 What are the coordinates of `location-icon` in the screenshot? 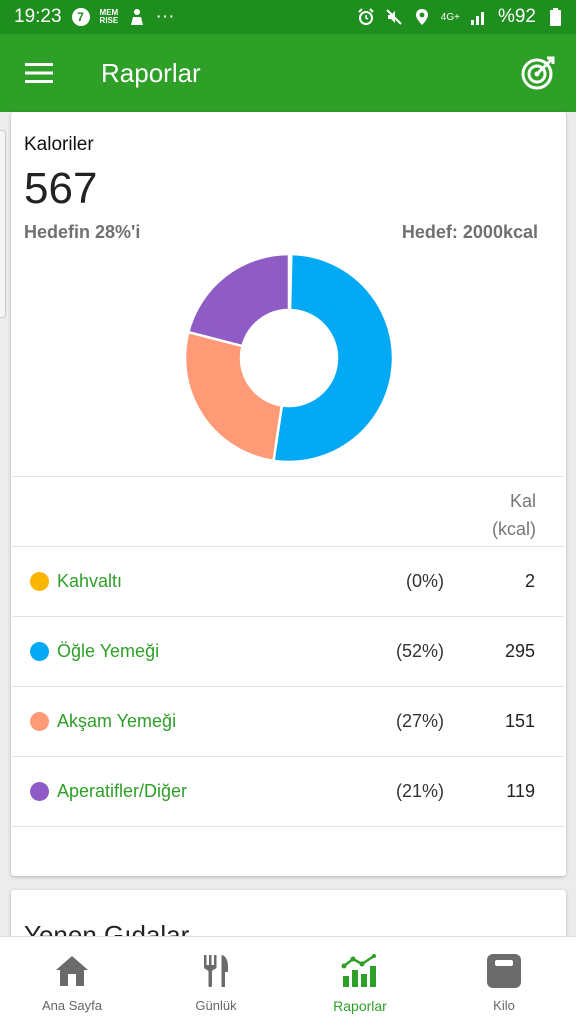 It's located at (422, 17).